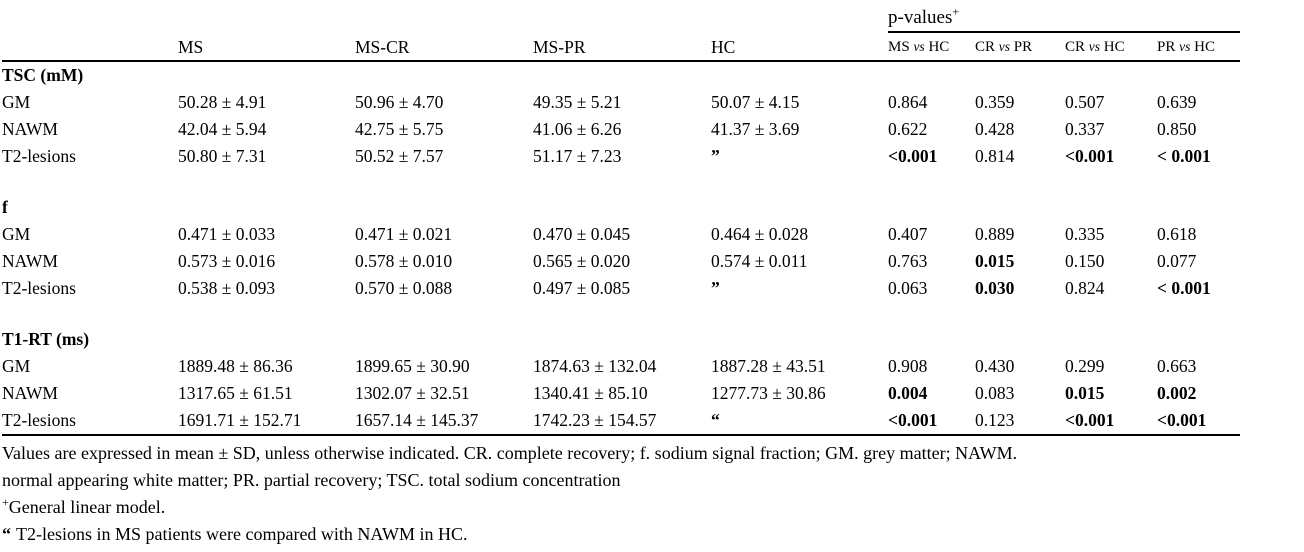  I want to click on value-cell: 50.28 ± 4.91, so click(222, 102).